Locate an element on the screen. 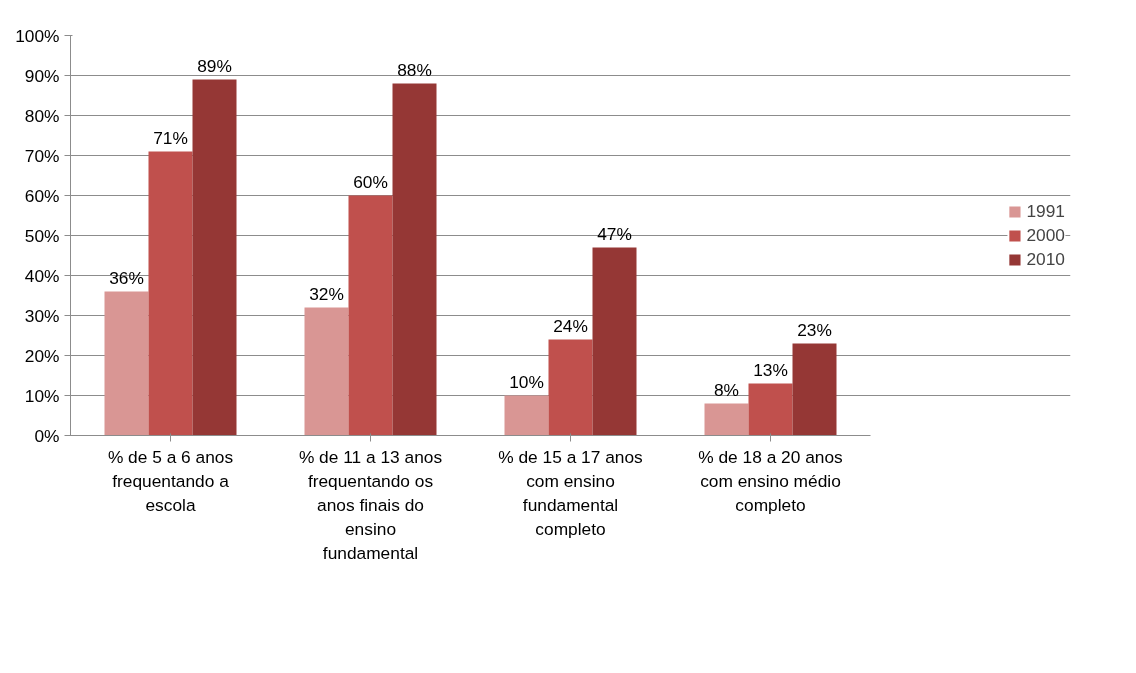 This screenshot has width=1136, height=673. y-tick-label: 80% is located at coordinates (42, 115).